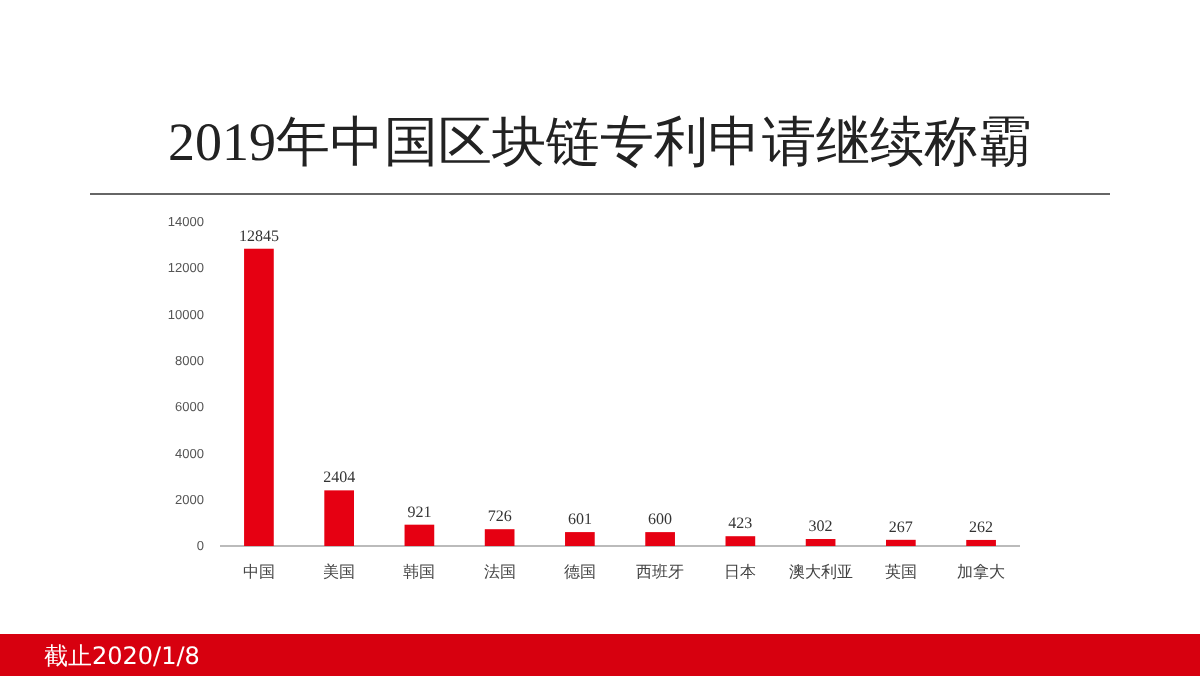  Describe the element at coordinates (258, 572) in the screenshot. I see `x-tick-label: 中国` at that location.